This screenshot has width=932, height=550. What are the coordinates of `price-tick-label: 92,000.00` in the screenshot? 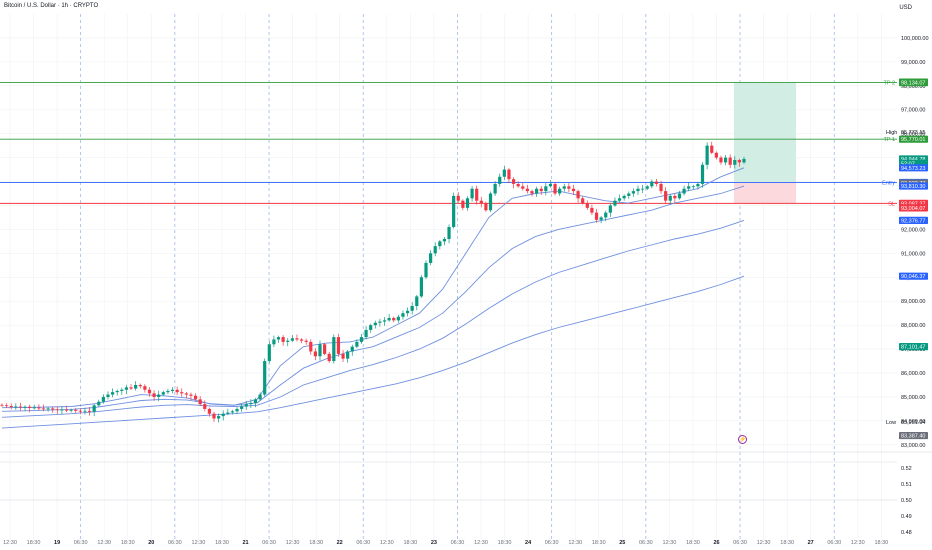 It's located at (913, 230).